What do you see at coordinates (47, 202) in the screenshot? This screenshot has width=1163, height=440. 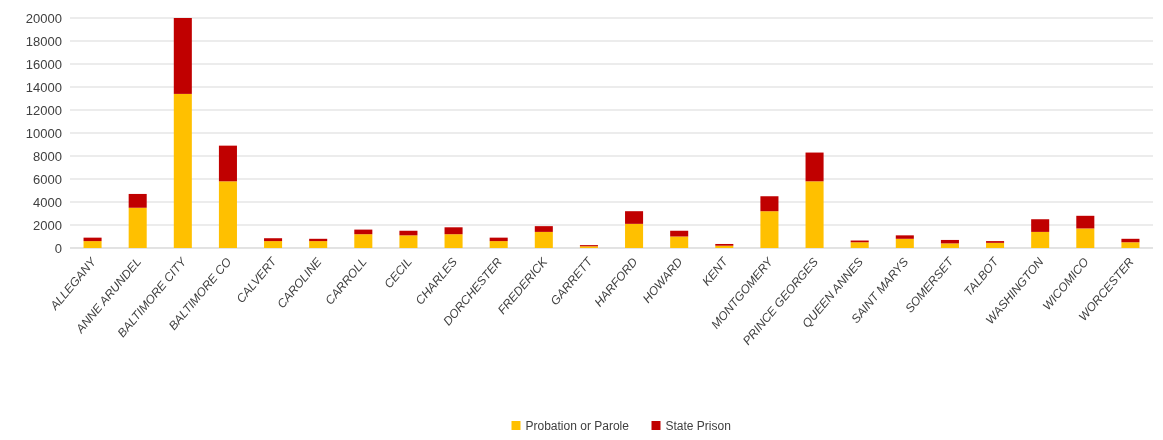 I see `y-tick-label: 4000` at bounding box center [47, 202].